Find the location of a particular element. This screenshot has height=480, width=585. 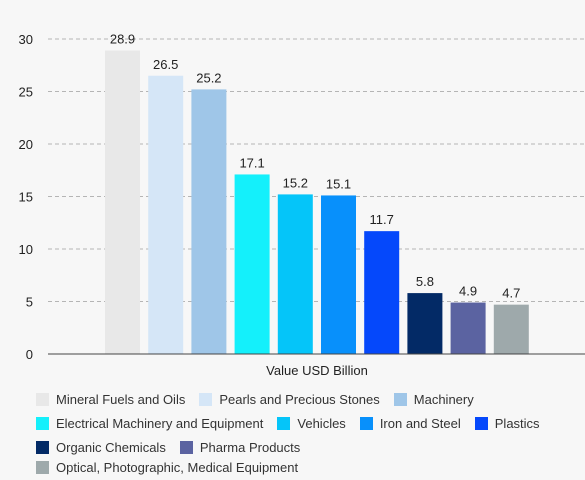

legend-item: Optical, Photographic, Medical Equipment is located at coordinates (167, 467).